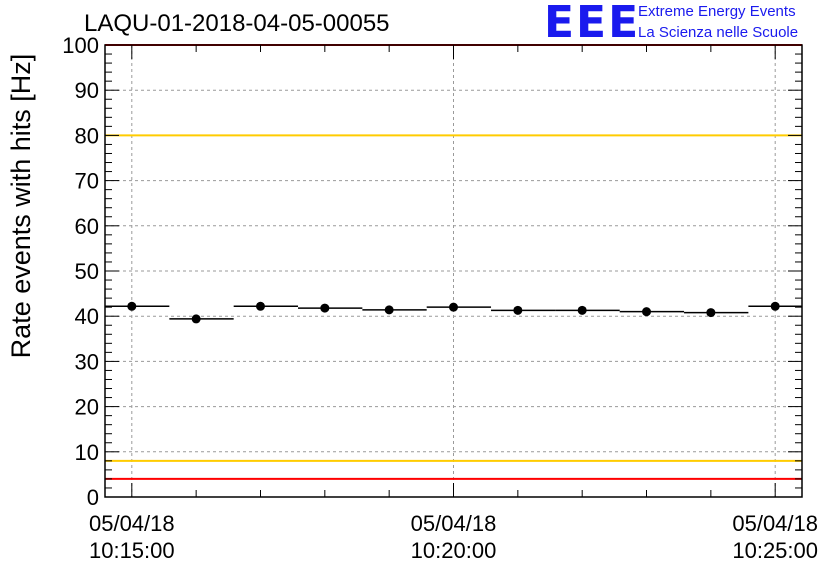  I want to click on data-series, so click(453, 312).